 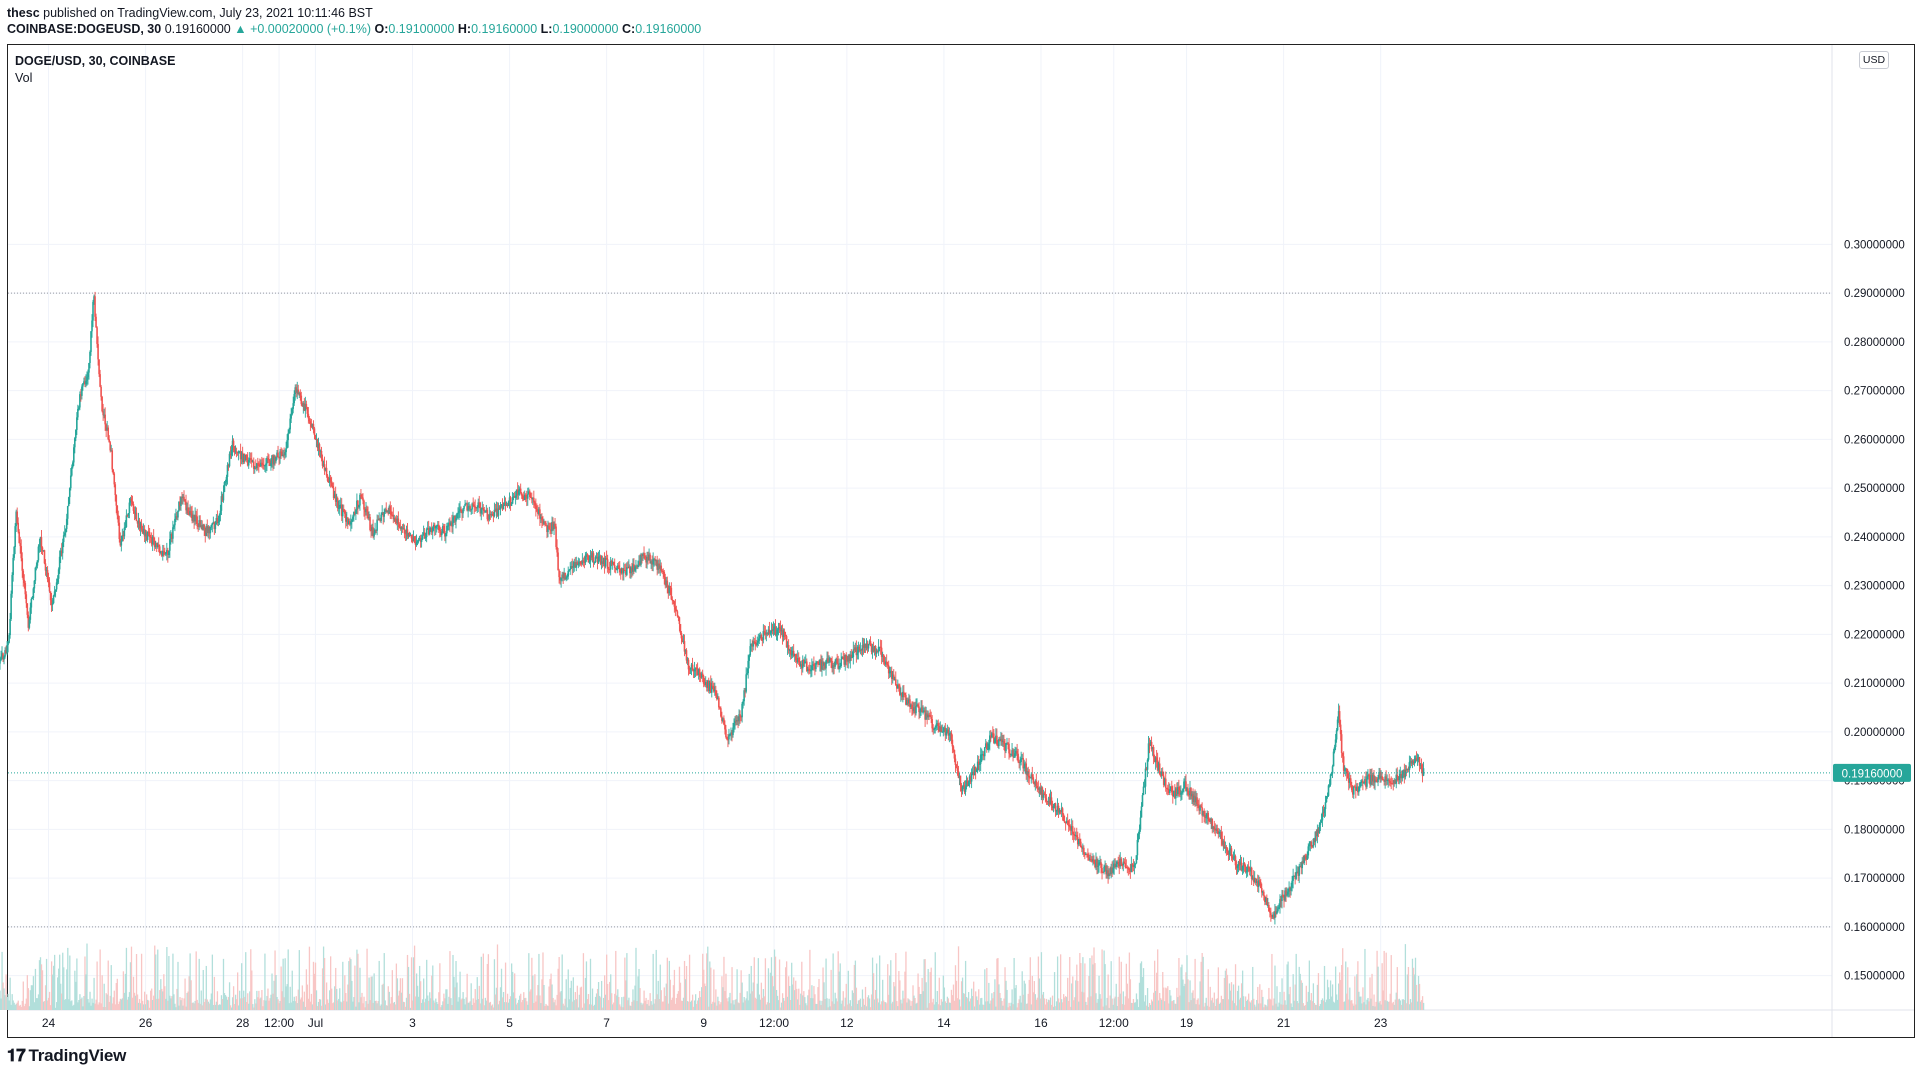 I want to click on currency-button: USD, so click(x=1874, y=60).